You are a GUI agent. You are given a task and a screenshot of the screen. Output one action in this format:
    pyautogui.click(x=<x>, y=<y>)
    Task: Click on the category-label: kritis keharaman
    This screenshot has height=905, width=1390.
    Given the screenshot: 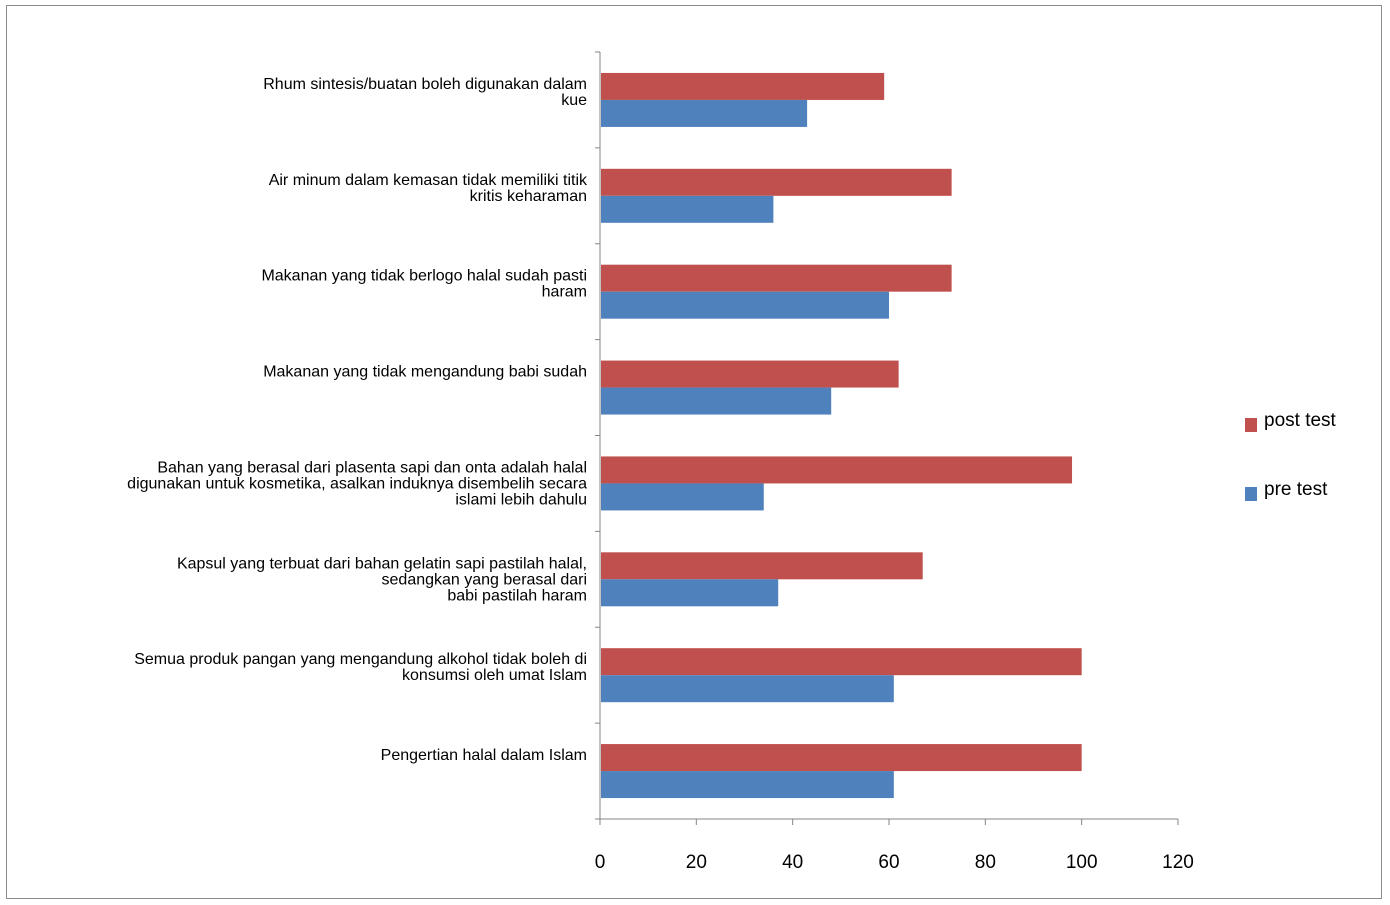 What is the action you would take?
    pyautogui.click(x=528, y=196)
    